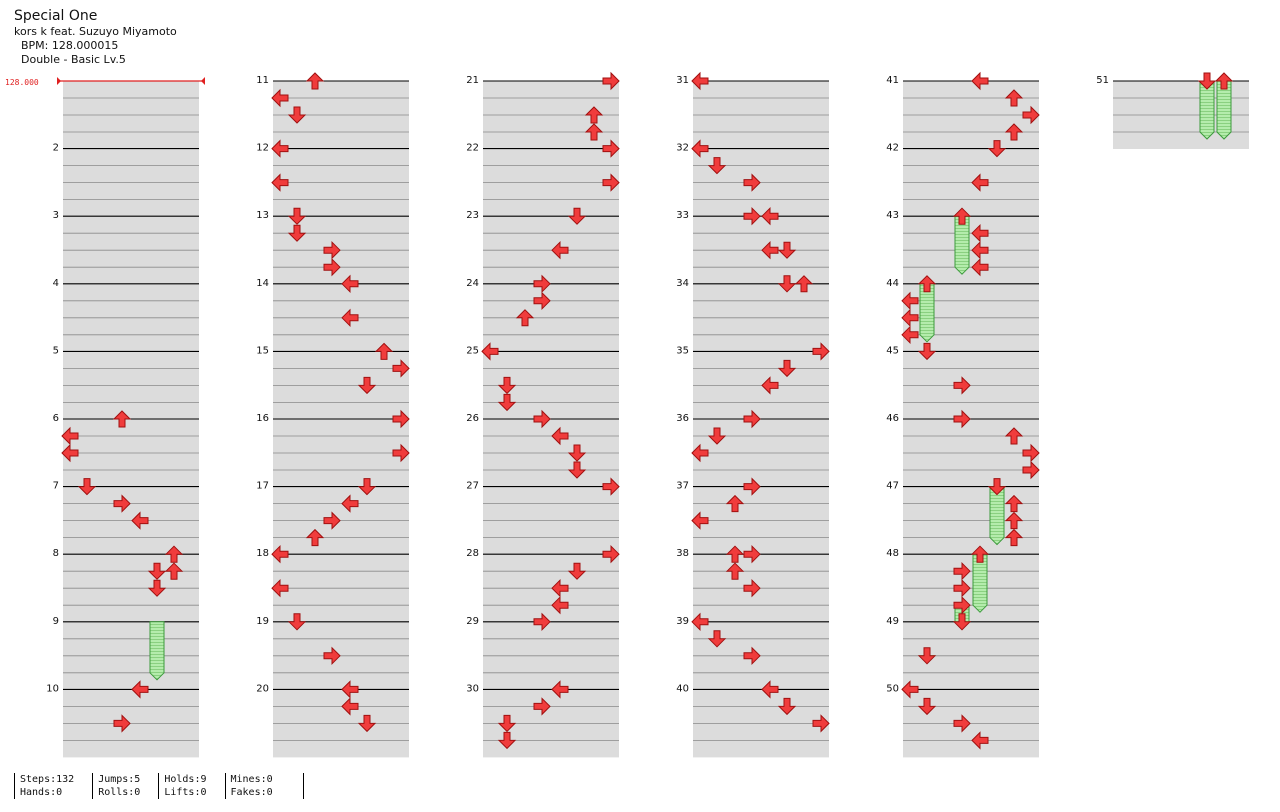  I want to click on measure: 11, so click(332, 112).